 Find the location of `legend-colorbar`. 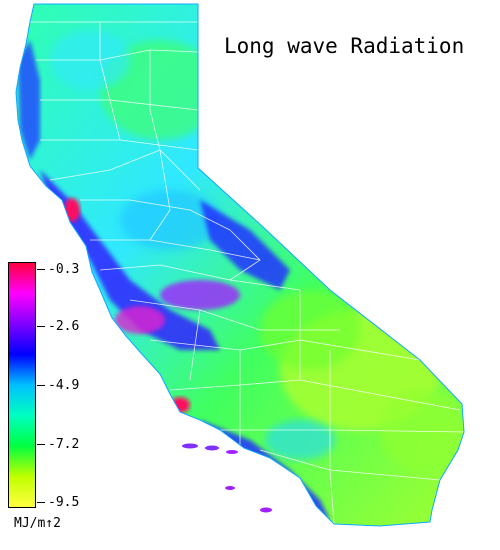

legend-colorbar is located at coordinates (22, 385).